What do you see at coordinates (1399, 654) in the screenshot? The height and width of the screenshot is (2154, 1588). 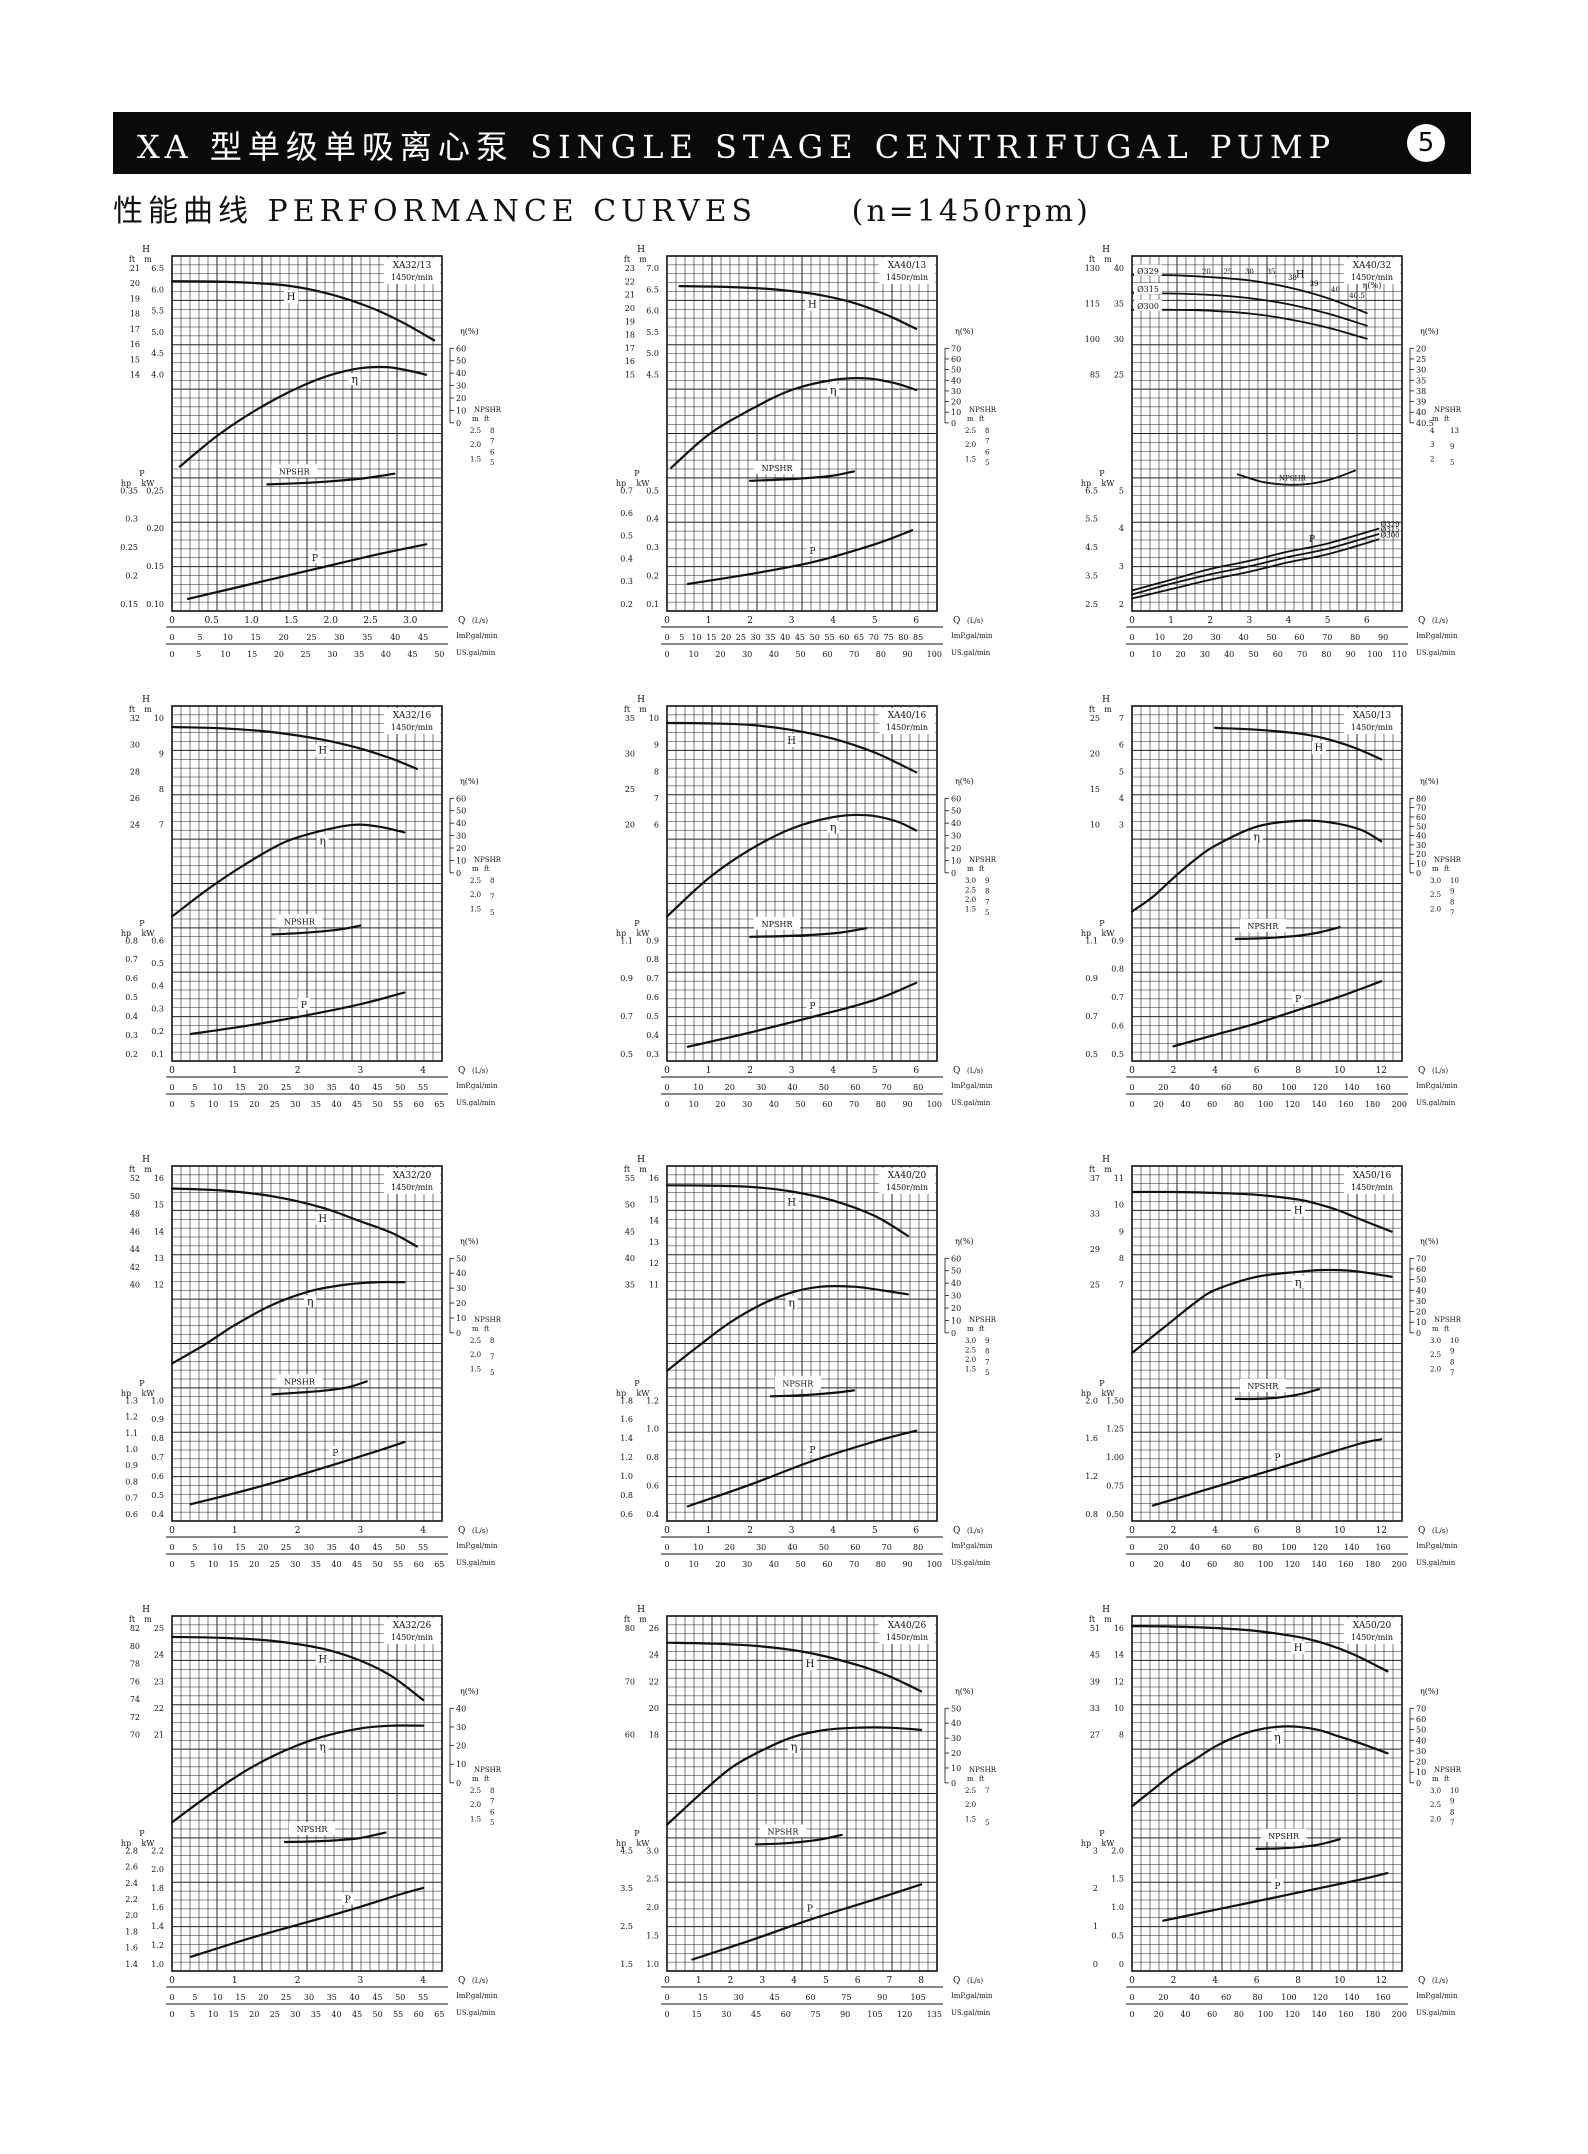 I see `axis-us-tick: 110` at bounding box center [1399, 654].